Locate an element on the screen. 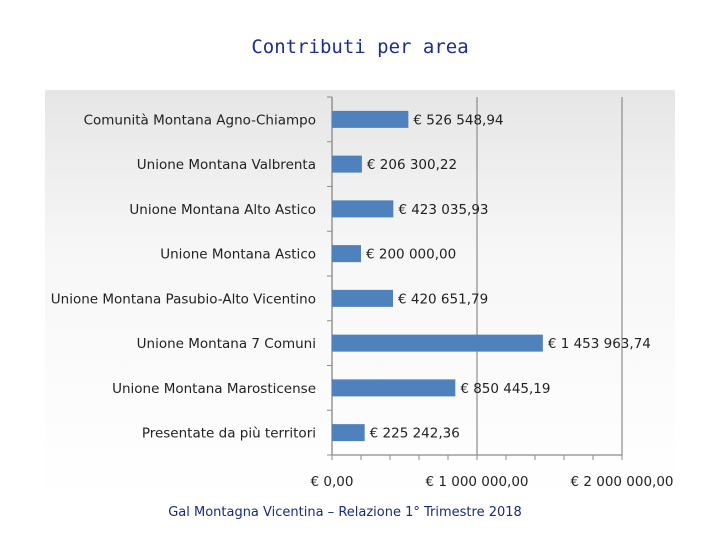  category-label-7: Presentate da più territori is located at coordinates (229, 434).